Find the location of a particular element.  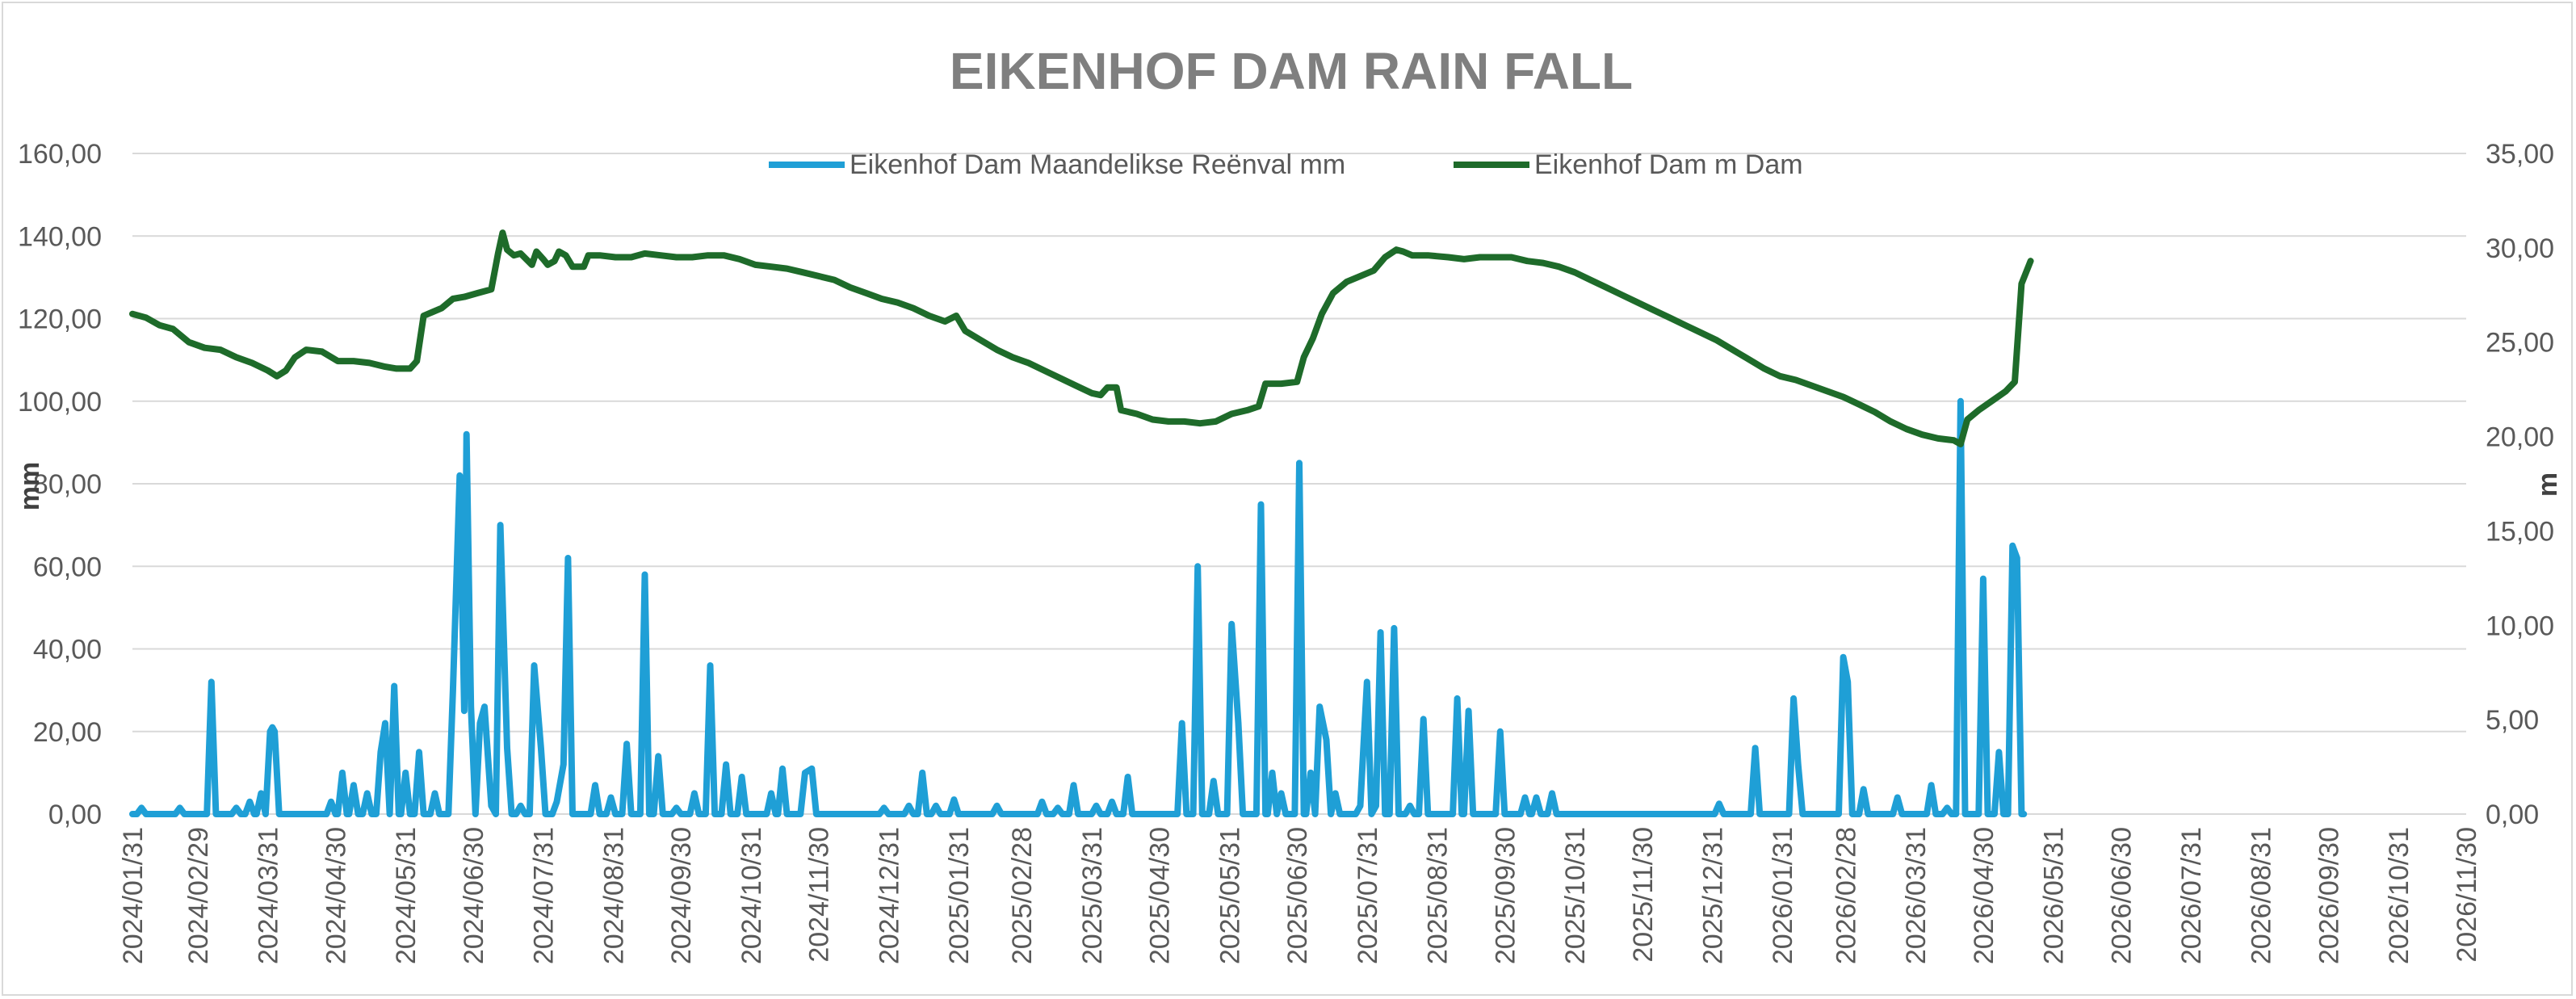

x-tick-label: 2024/01/31 is located at coordinates (133, 895).